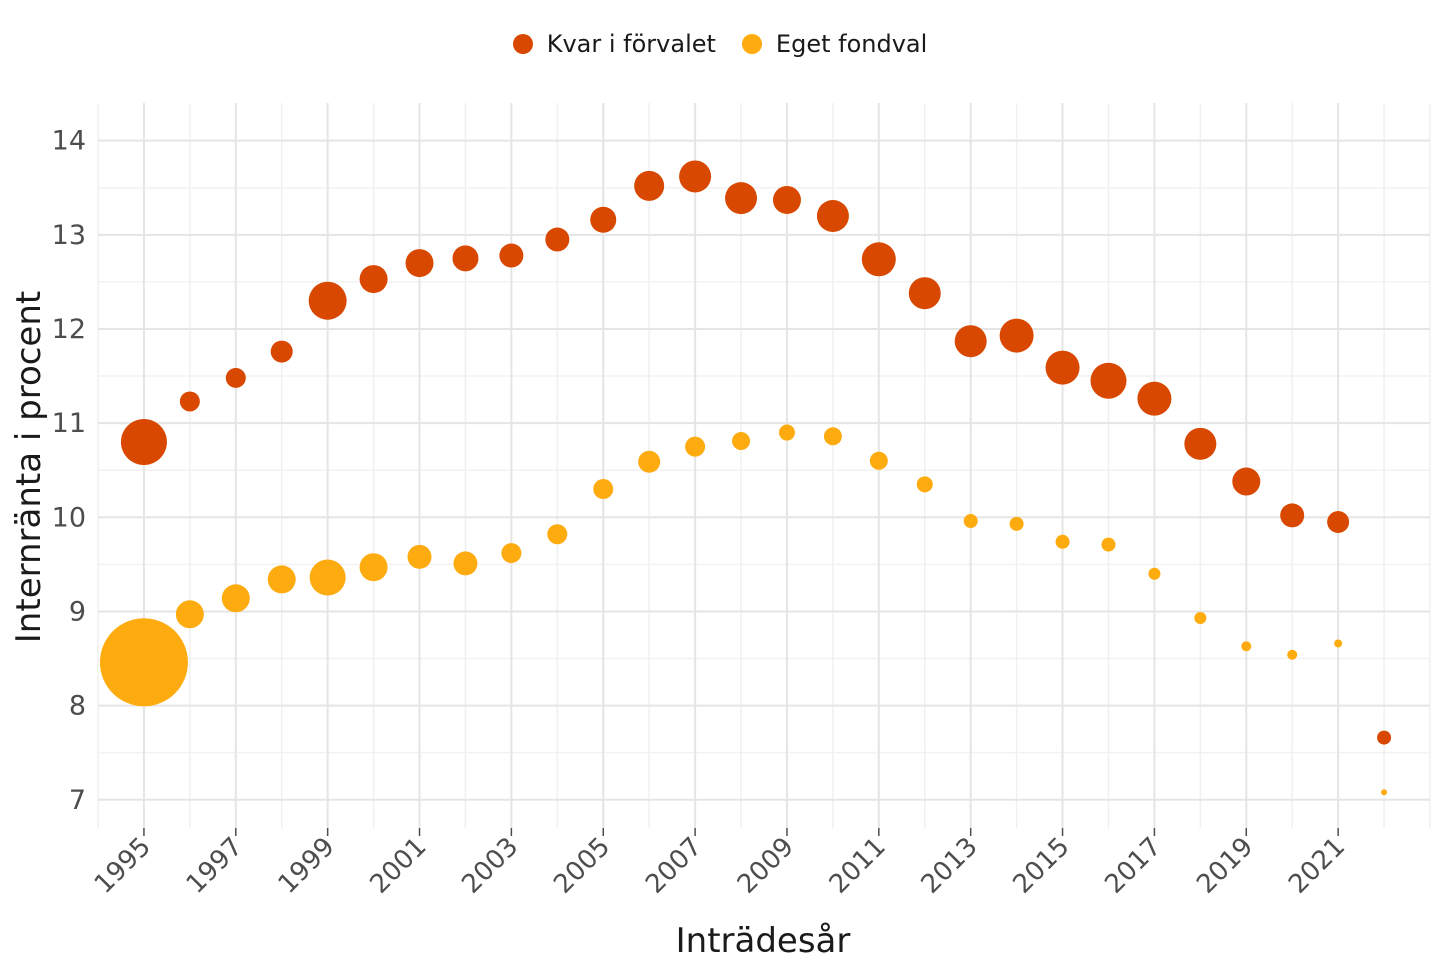 Image resolution: width=1440 pixels, height=960 pixels. What do you see at coordinates (950, 866) in the screenshot?
I see `x-tick-label: 2013` at bounding box center [950, 866].